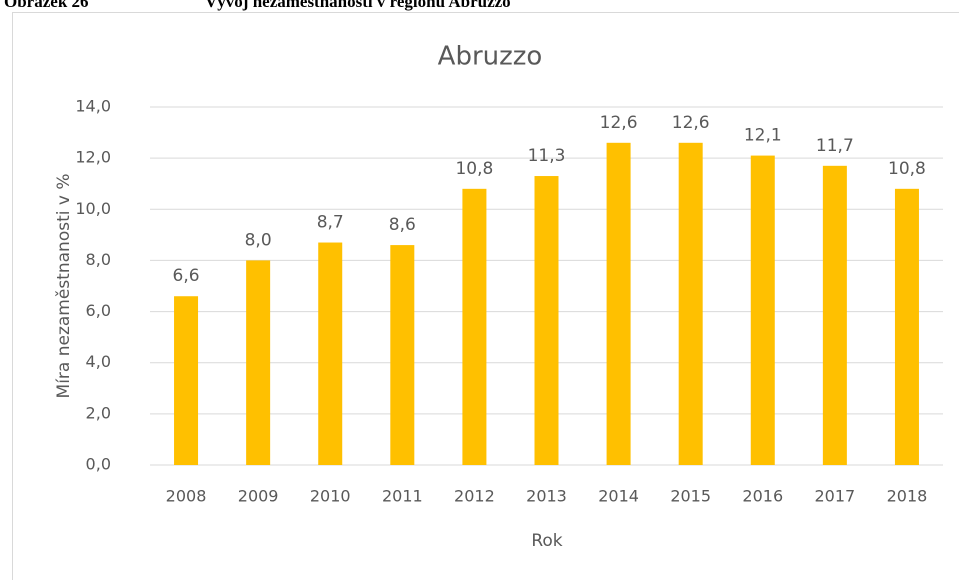 The width and height of the screenshot is (959, 580). What do you see at coordinates (93, 208) in the screenshot?
I see `y-tick-label: 10,0` at bounding box center [93, 208].